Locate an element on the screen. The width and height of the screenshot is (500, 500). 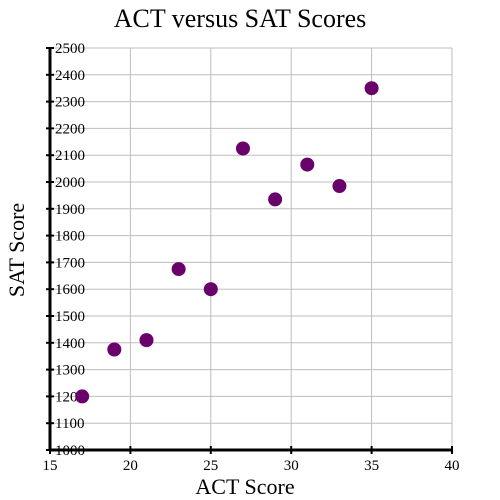
y-tick-label: 1900 is located at coordinates (70, 210).